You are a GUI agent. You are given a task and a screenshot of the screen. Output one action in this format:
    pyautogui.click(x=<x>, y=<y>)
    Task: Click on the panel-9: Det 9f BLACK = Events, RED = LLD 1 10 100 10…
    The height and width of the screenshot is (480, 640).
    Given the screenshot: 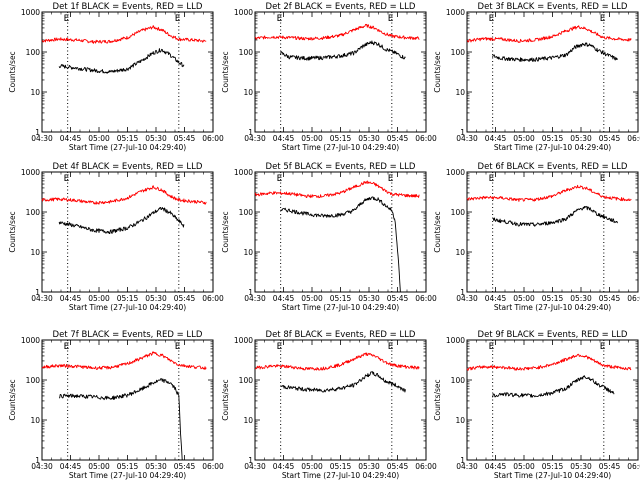 What is the action you would take?
    pyautogui.click(x=536, y=405)
    